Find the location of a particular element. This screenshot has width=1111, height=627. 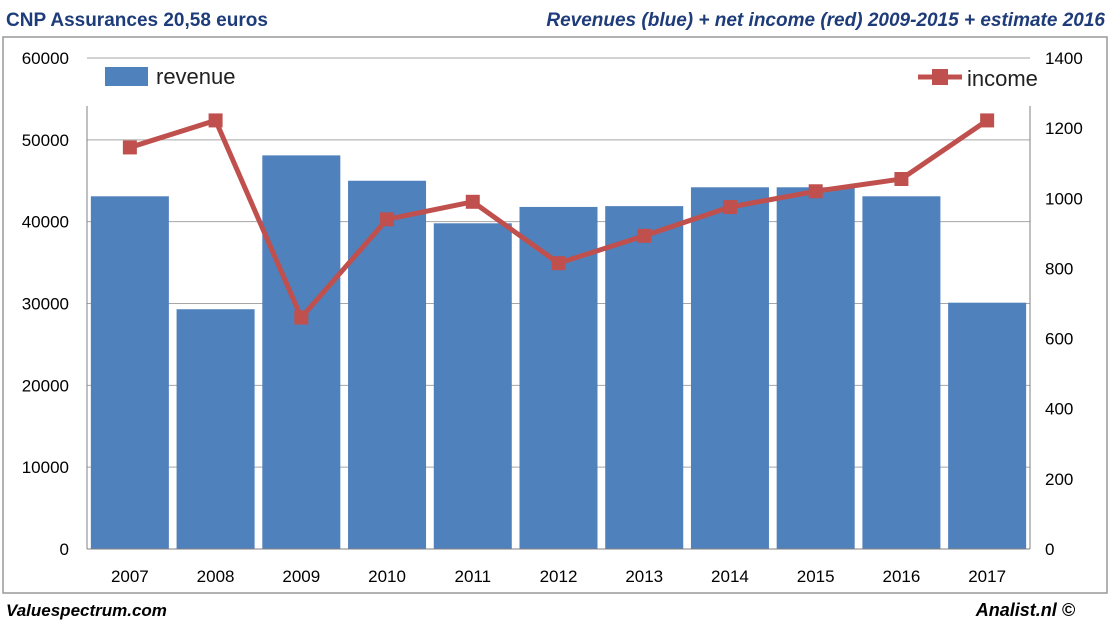

income-point-2007 is located at coordinates (129, 147).